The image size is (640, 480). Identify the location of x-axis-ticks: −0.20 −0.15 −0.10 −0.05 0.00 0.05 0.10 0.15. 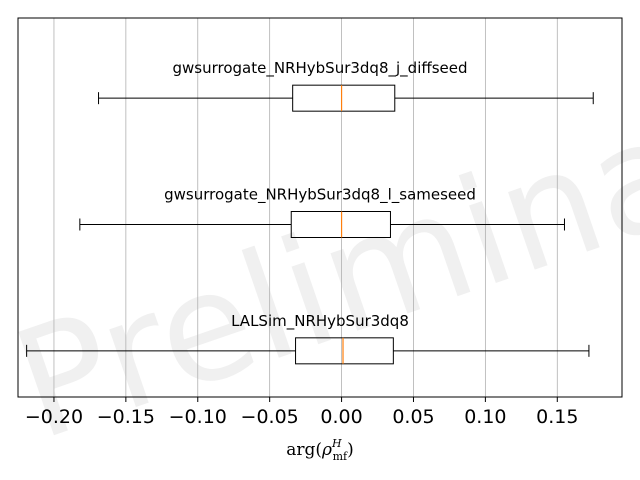
(301, 412).